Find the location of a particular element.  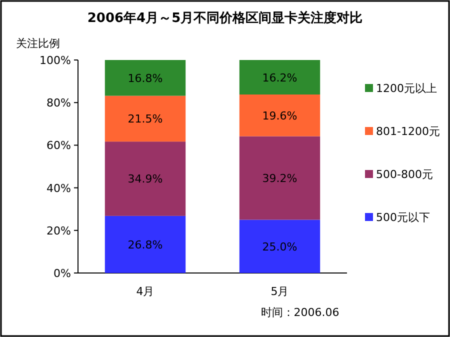

y-tick-label: 40% is located at coordinates (58, 188).